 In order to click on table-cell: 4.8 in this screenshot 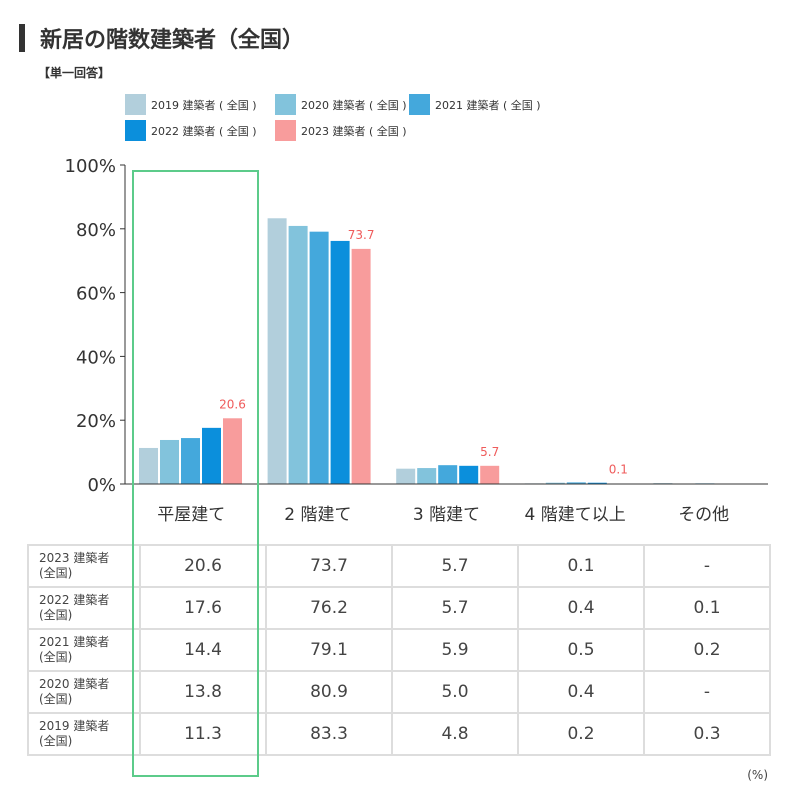, I will do `click(455, 734)`.